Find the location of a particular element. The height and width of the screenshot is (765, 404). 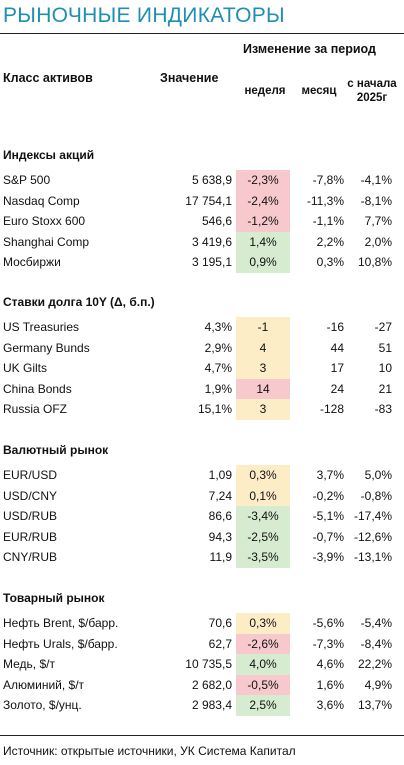

asset-name: Алюминий, $/т is located at coordinates (44, 684).